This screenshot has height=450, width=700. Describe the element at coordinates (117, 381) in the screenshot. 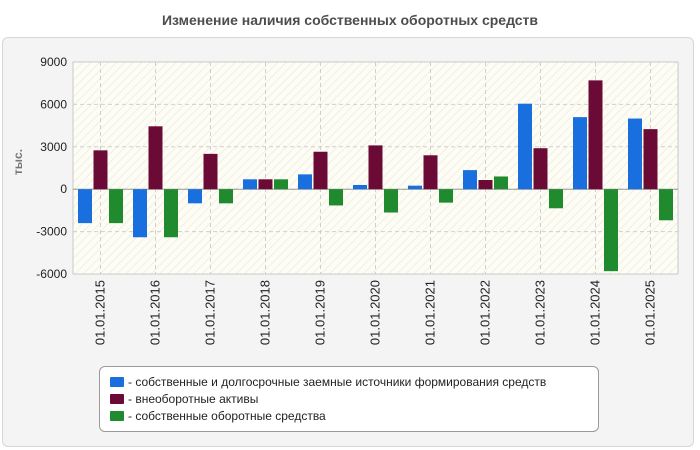

I see `legend-swatch-sources` at that location.